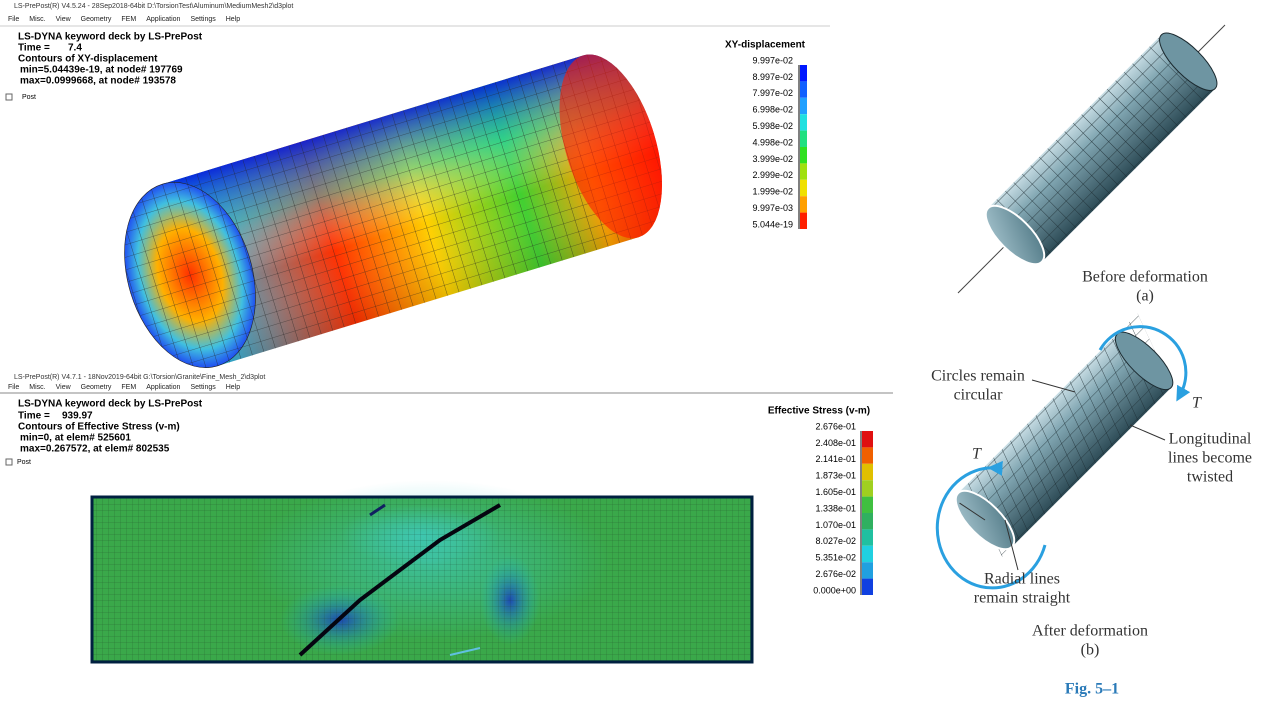  I want to click on legend-label: 8.027e-02, so click(835, 541).